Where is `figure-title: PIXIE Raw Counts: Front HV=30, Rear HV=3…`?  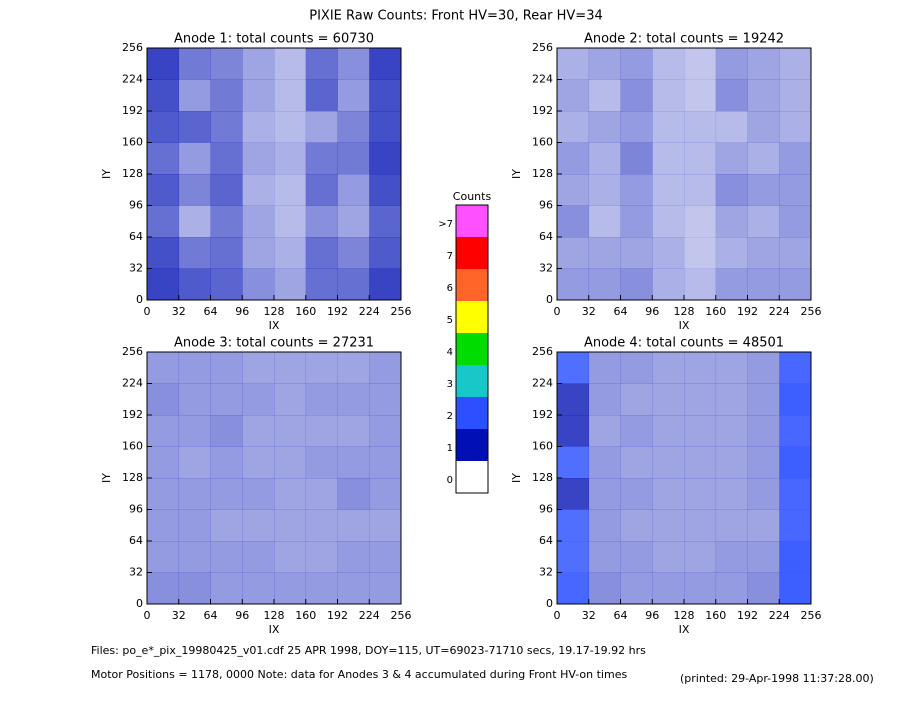 figure-title: PIXIE Raw Counts: Front HV=30, Rear HV=3… is located at coordinates (456, 16).